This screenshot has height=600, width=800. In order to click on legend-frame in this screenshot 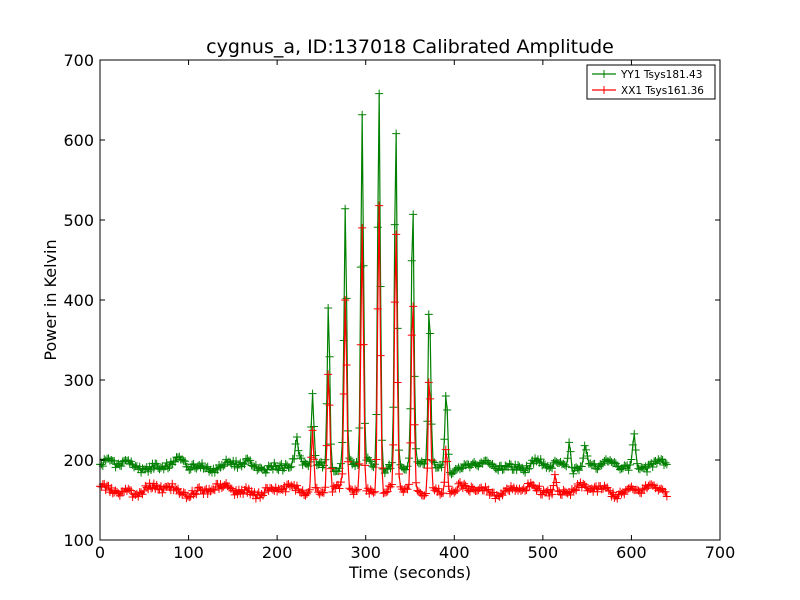, I will do `click(651, 82)`.